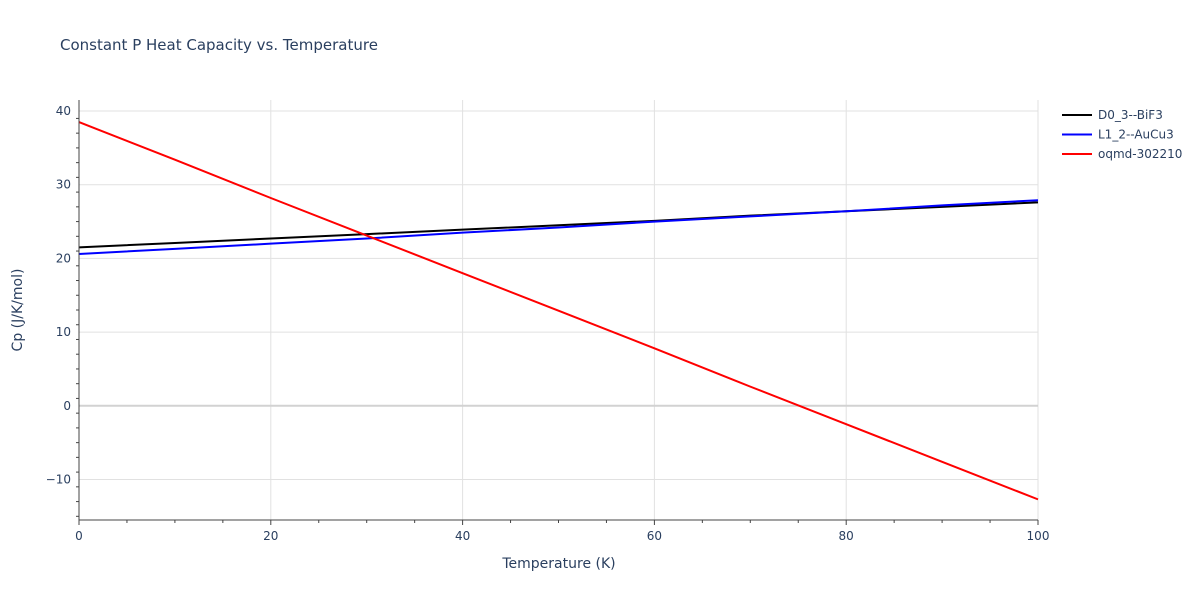 Image resolution: width=1200 pixels, height=600 pixels. Describe the element at coordinates (846, 536) in the screenshot. I see `x-tick-label: 80` at that location.